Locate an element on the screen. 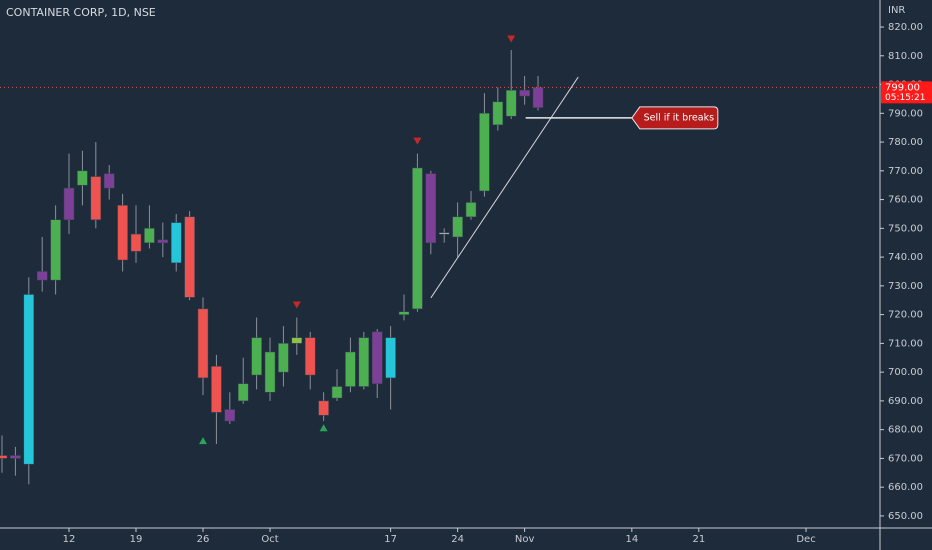 The image size is (932, 550). y-tick-label: 690.00 is located at coordinates (905, 401).